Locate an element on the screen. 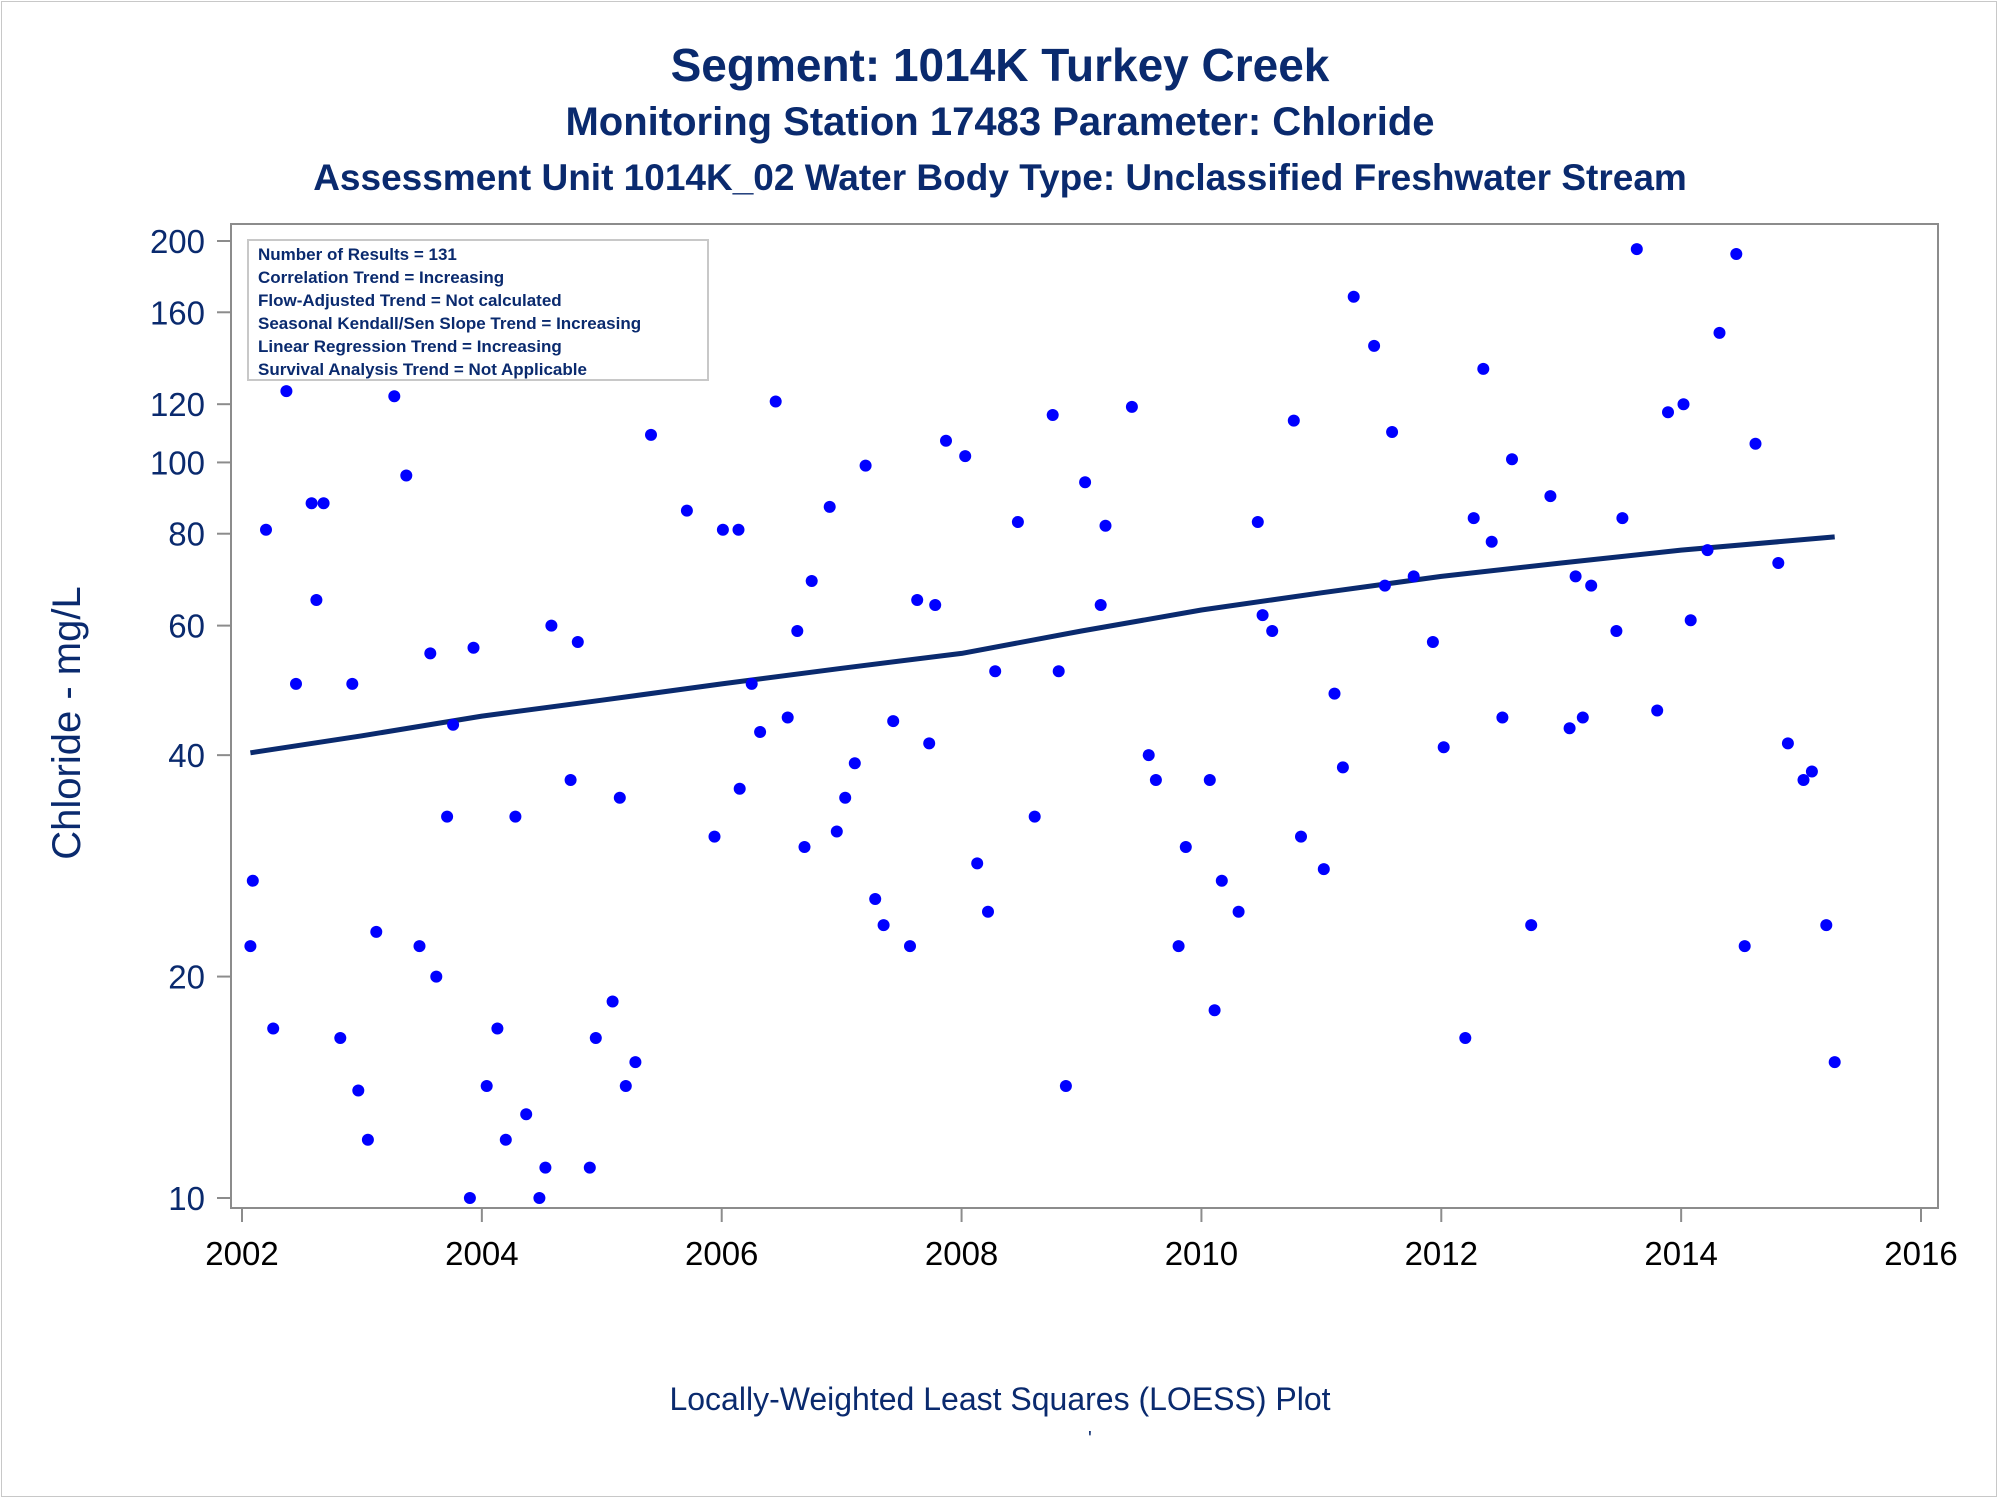 This screenshot has height=1500, width=2000. x-tick-label: 2006 is located at coordinates (721, 1253).